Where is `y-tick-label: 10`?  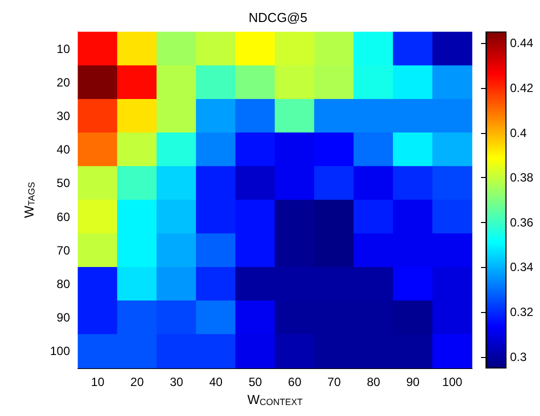
y-tick-label: 10 is located at coordinates (63, 49).